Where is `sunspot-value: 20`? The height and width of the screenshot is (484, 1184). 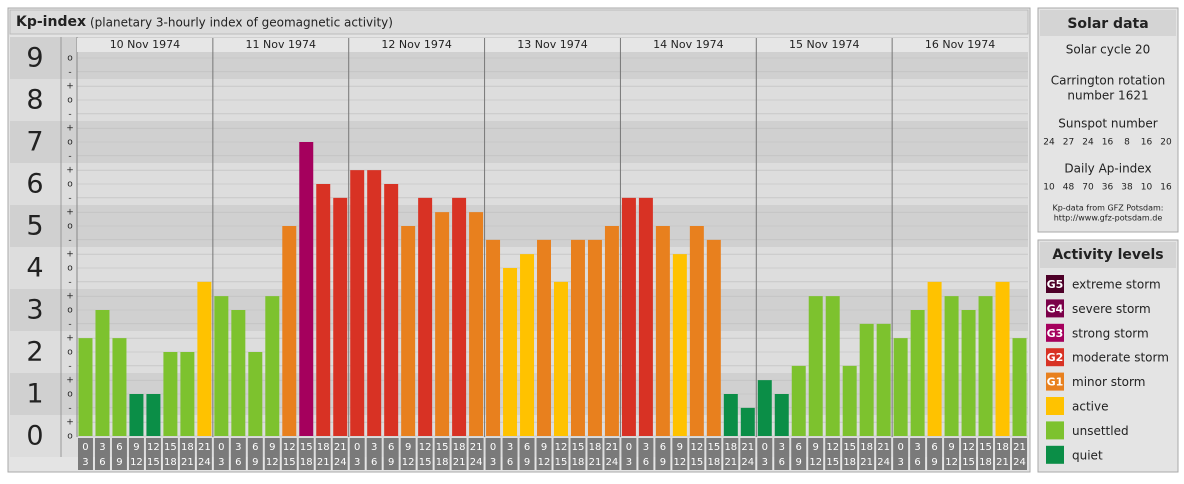
sunspot-value: 20 is located at coordinates (1166, 143).